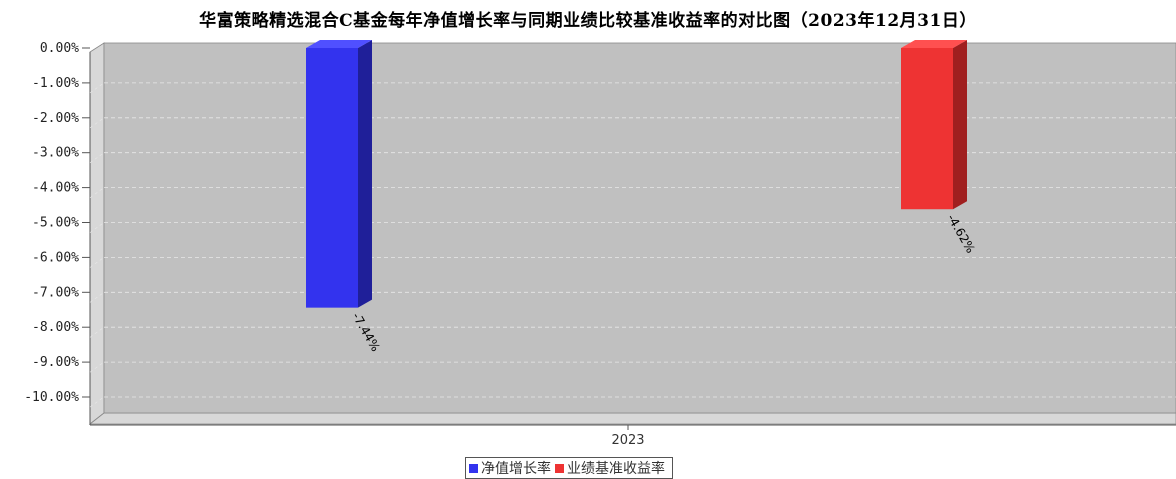 The image size is (1176, 479). I want to click on bar-nav-growth, so click(339, 174).